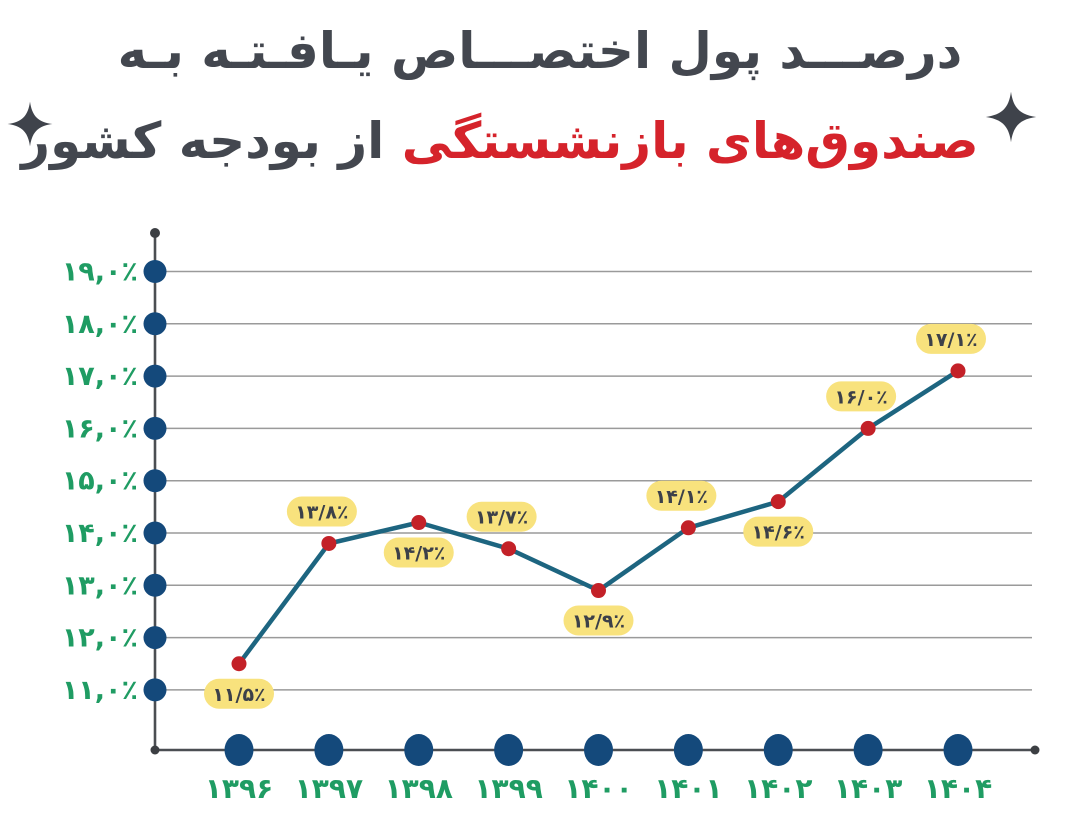  Describe the element at coordinates (100, 533) in the screenshot. I see `y-tick-label: ۱۴,۰٪` at that location.